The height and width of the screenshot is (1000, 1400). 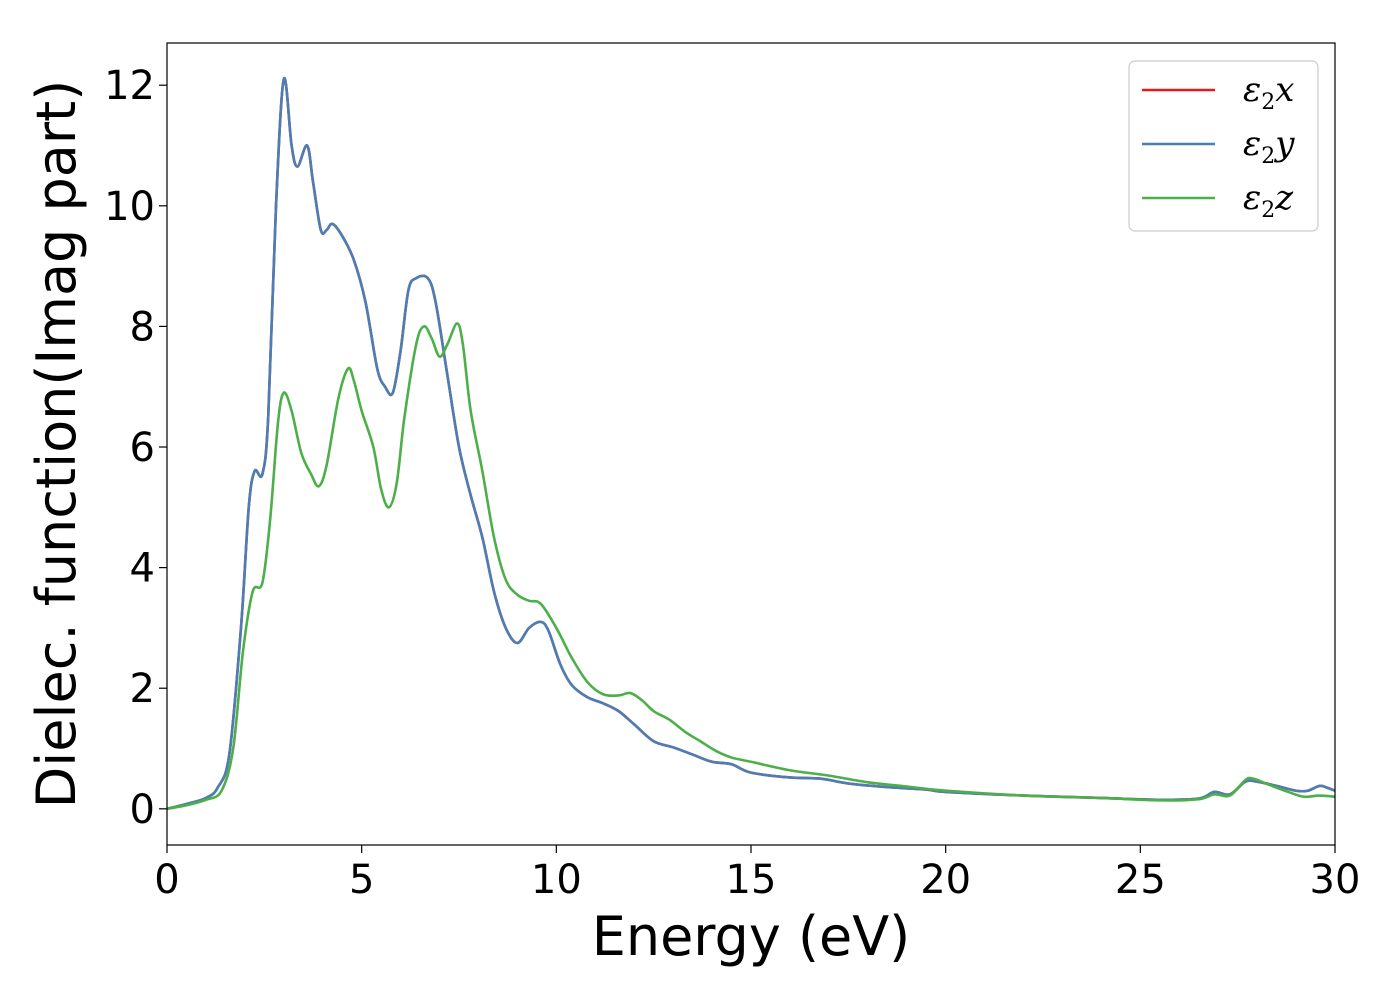 What do you see at coordinates (361, 880) in the screenshot?
I see `x-tick-label: 5` at bounding box center [361, 880].